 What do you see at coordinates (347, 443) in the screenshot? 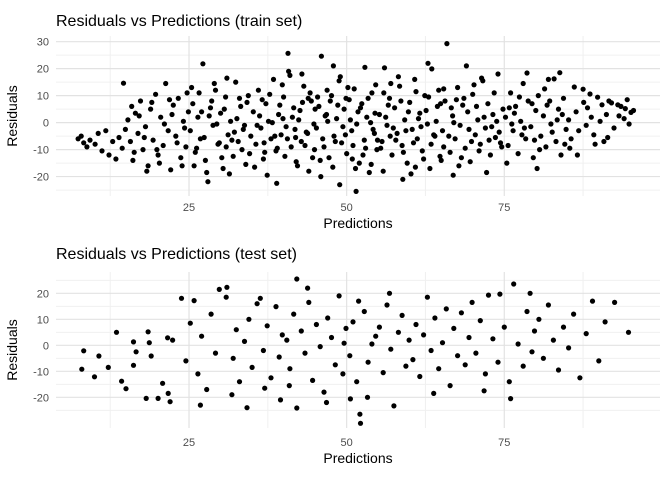
I see `x-axis-tick-label: 50` at bounding box center [347, 443].